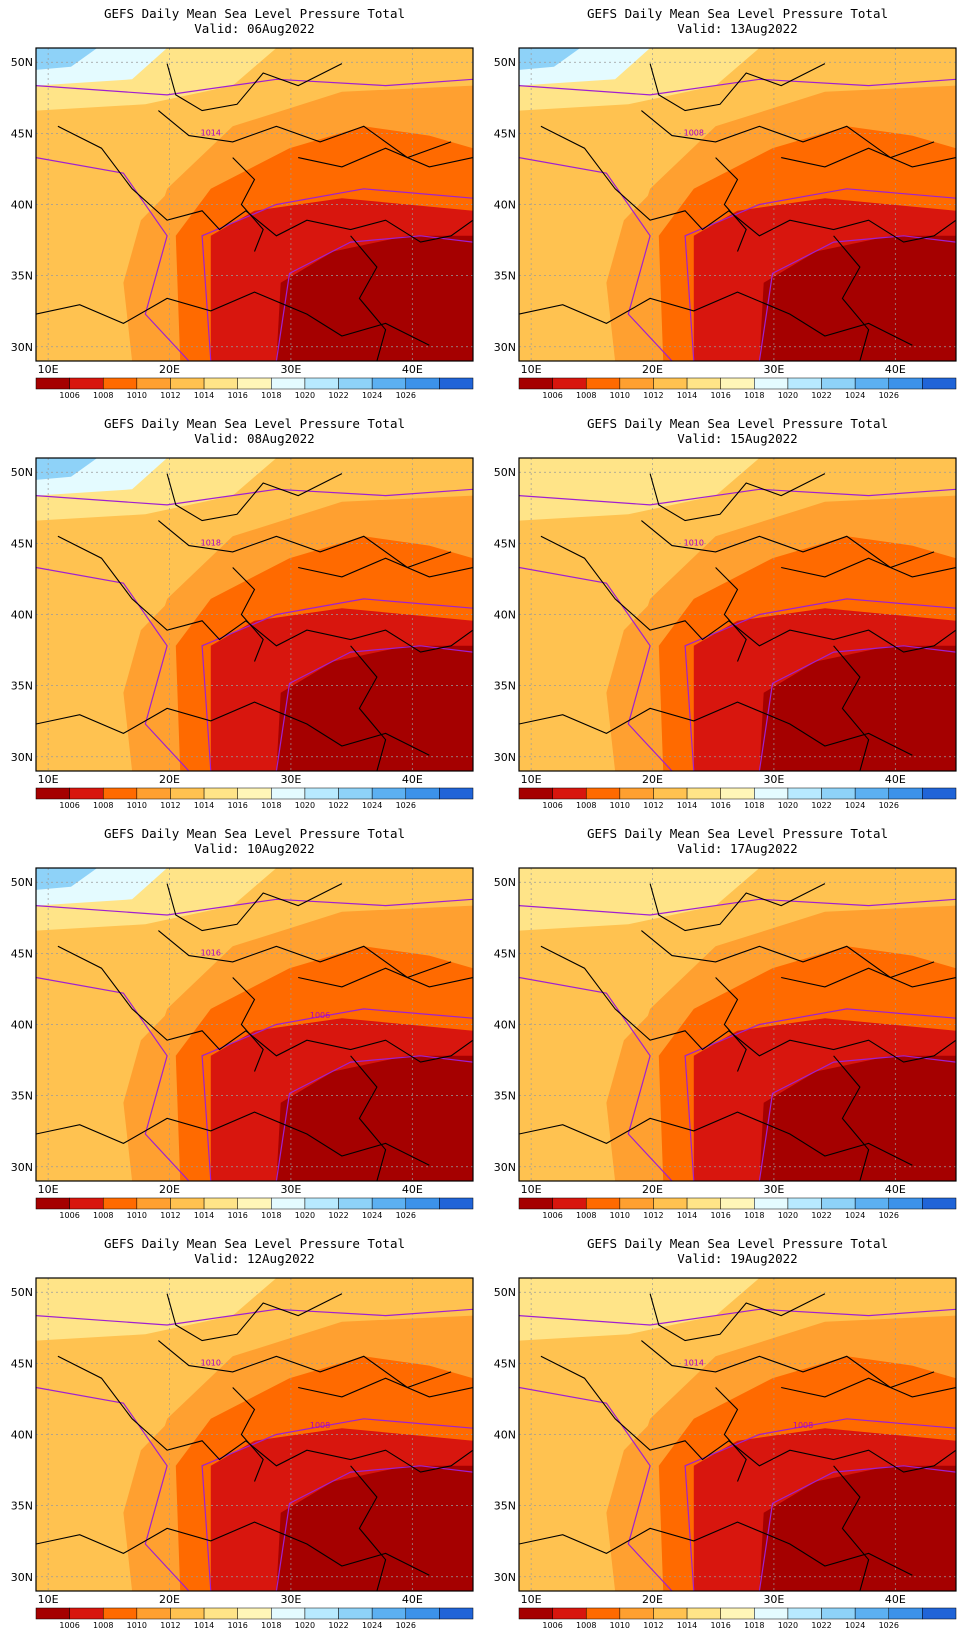 This screenshot has width=964, height=1640. Describe the element at coordinates (254, 833) in the screenshot. I see `panel-title: GEFS Daily Mean Sea Level Pressure Total` at that location.